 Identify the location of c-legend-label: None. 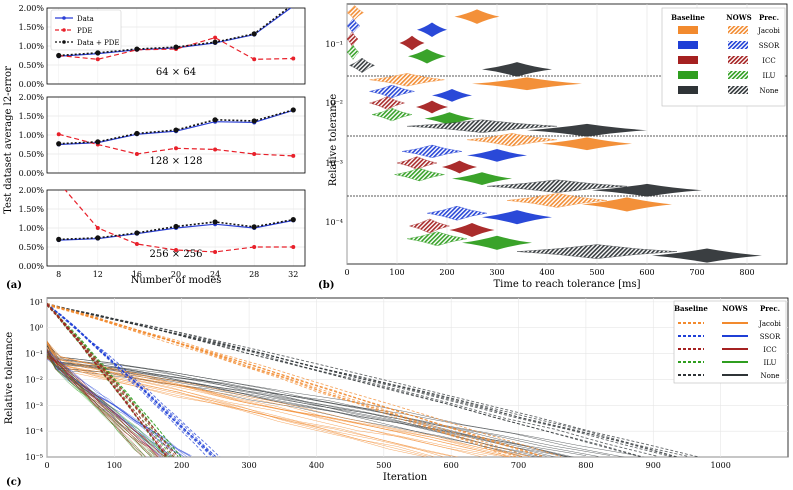
(770, 376).